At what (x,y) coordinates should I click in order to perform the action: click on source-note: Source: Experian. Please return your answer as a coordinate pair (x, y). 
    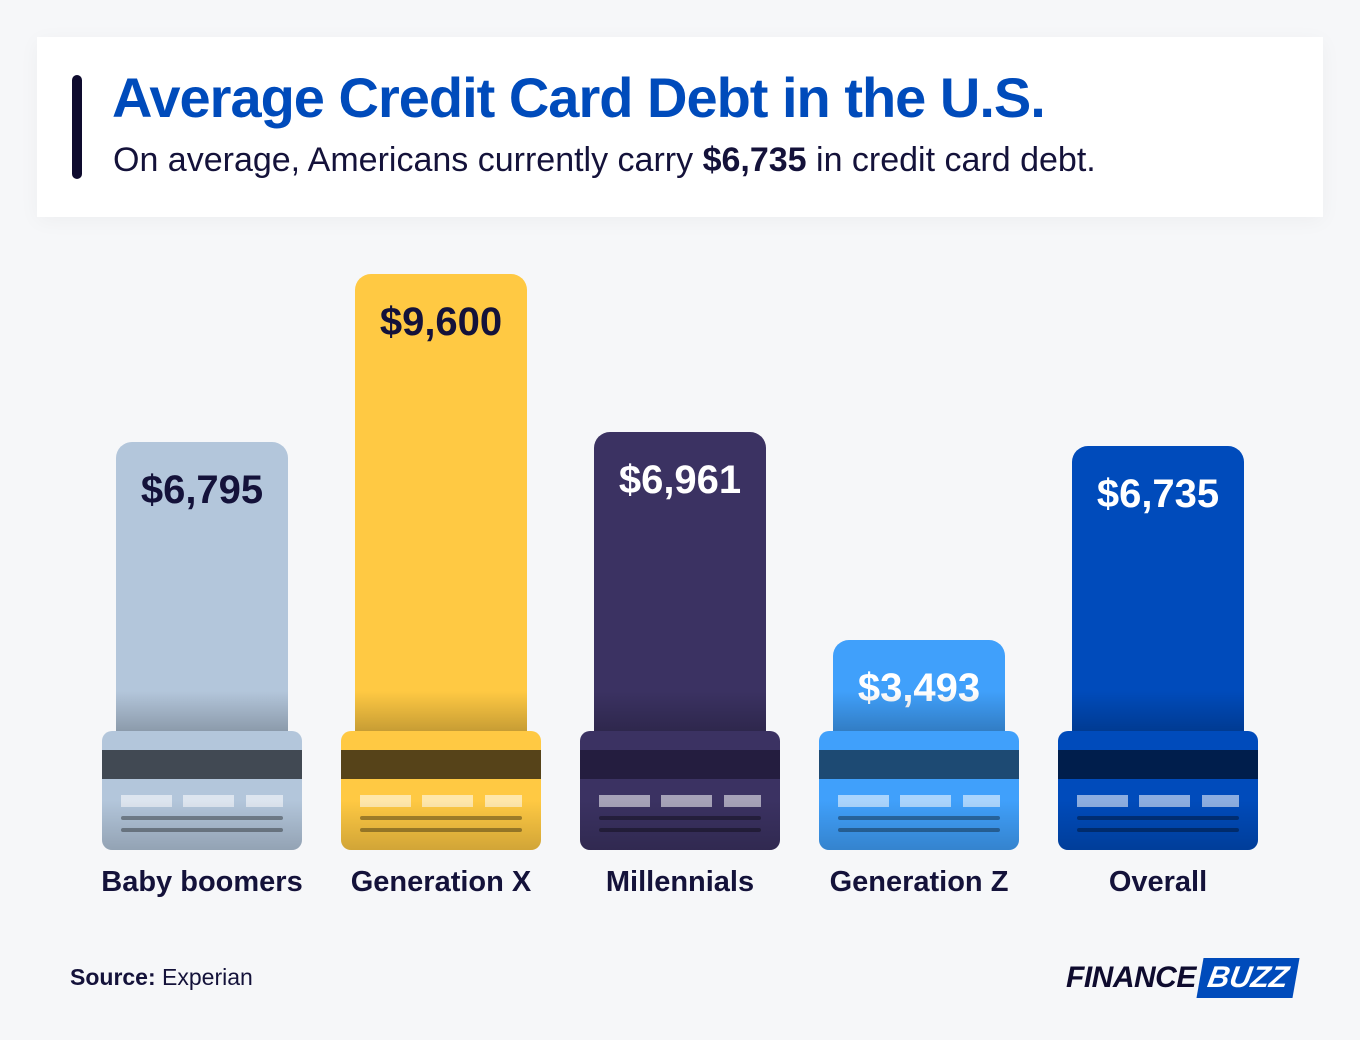
    Looking at the image, I should click on (161, 977).